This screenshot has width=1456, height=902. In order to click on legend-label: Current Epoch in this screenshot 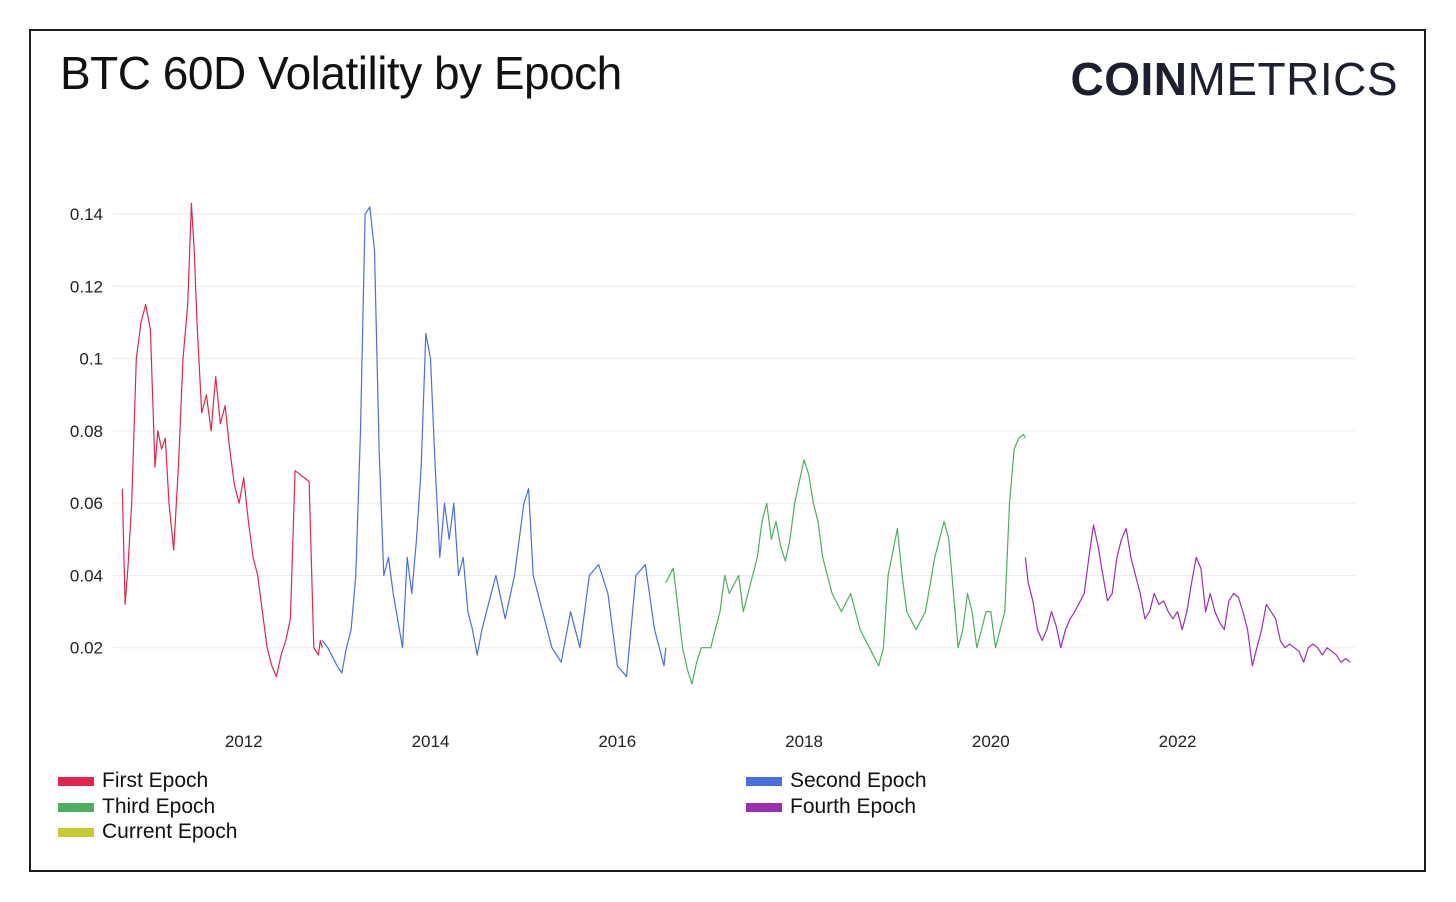, I will do `click(170, 831)`.